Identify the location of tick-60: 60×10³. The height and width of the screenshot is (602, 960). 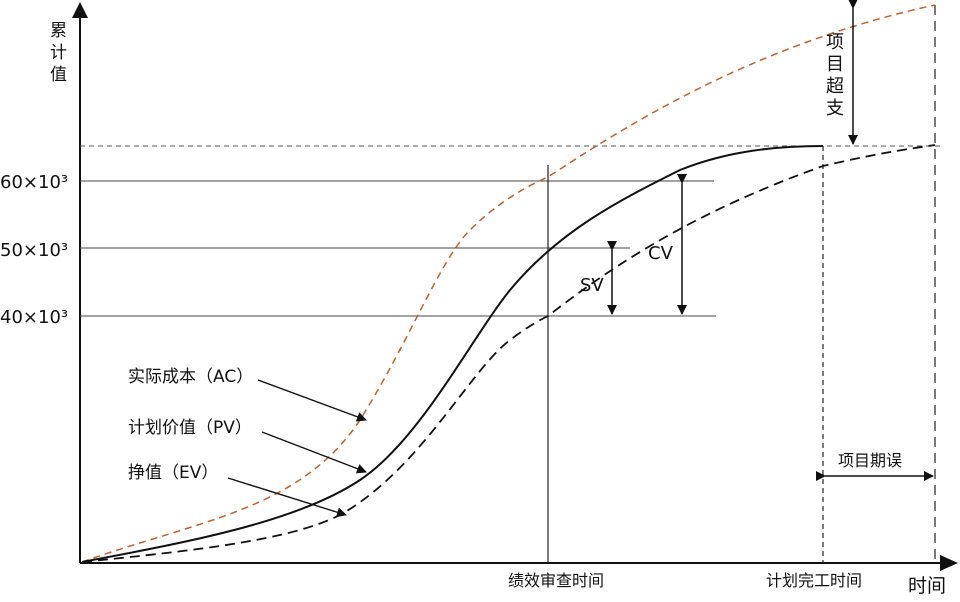
(34, 182).